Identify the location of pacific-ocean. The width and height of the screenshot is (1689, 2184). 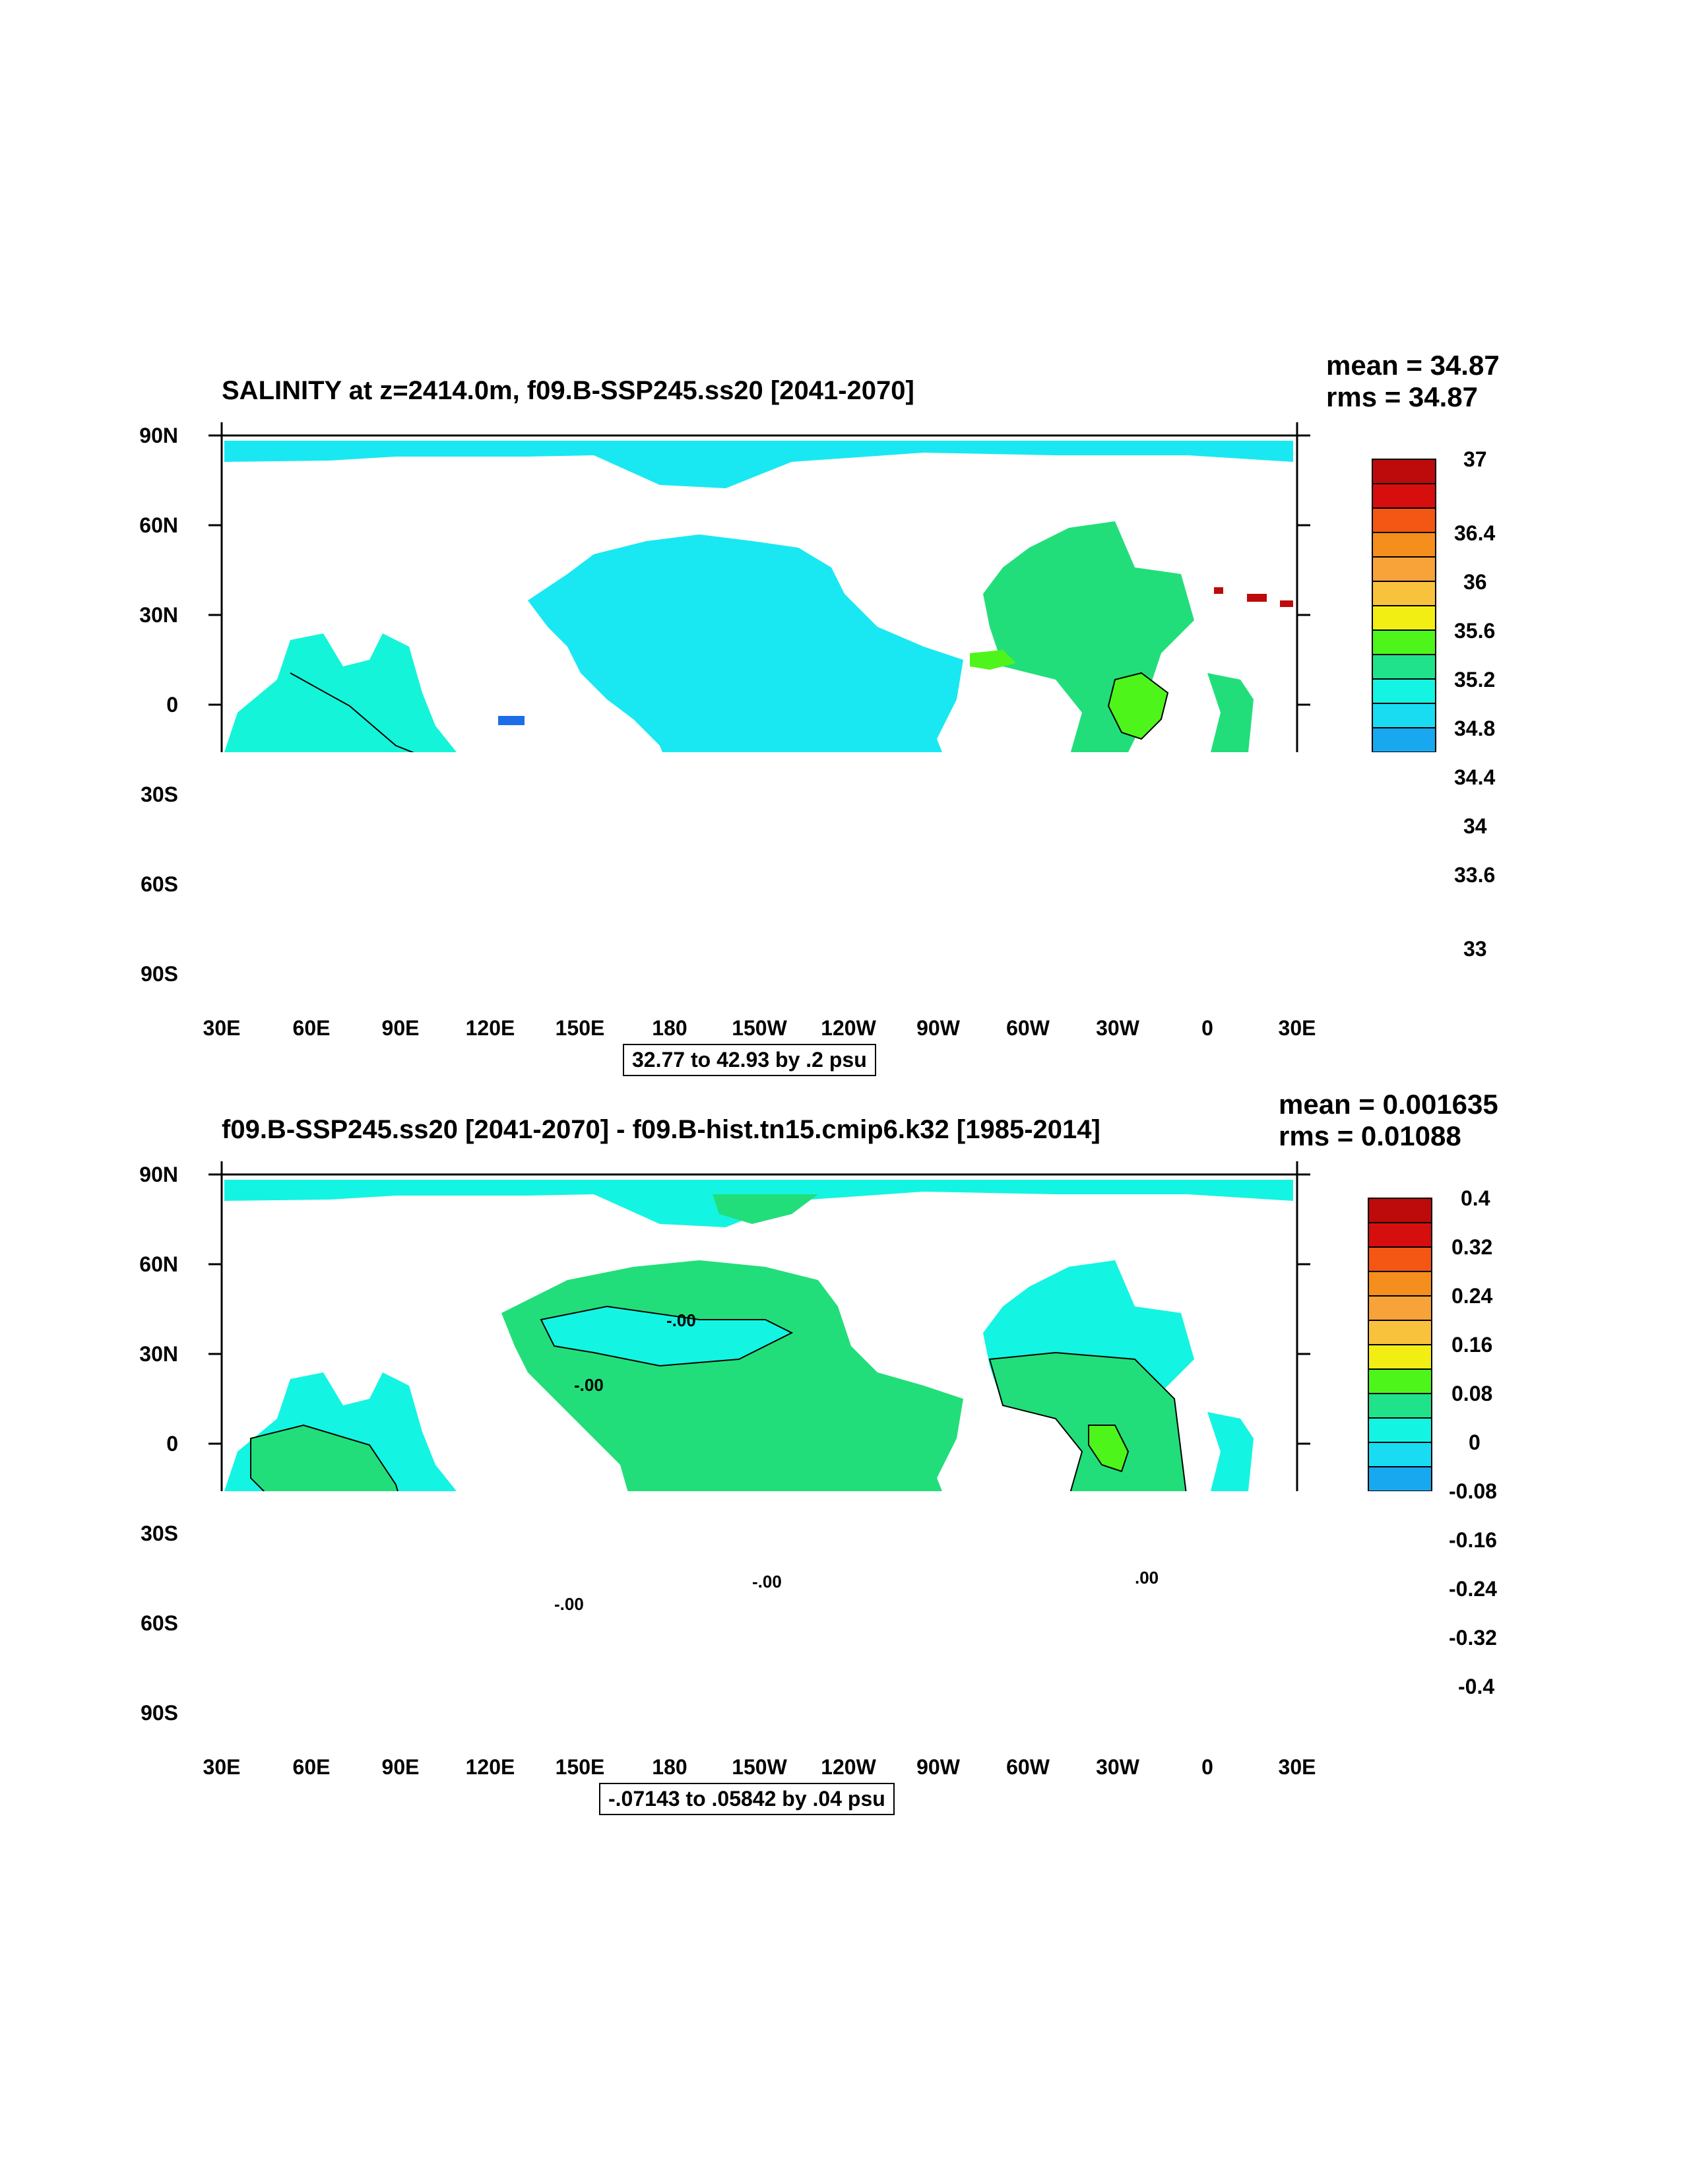
(745, 643).